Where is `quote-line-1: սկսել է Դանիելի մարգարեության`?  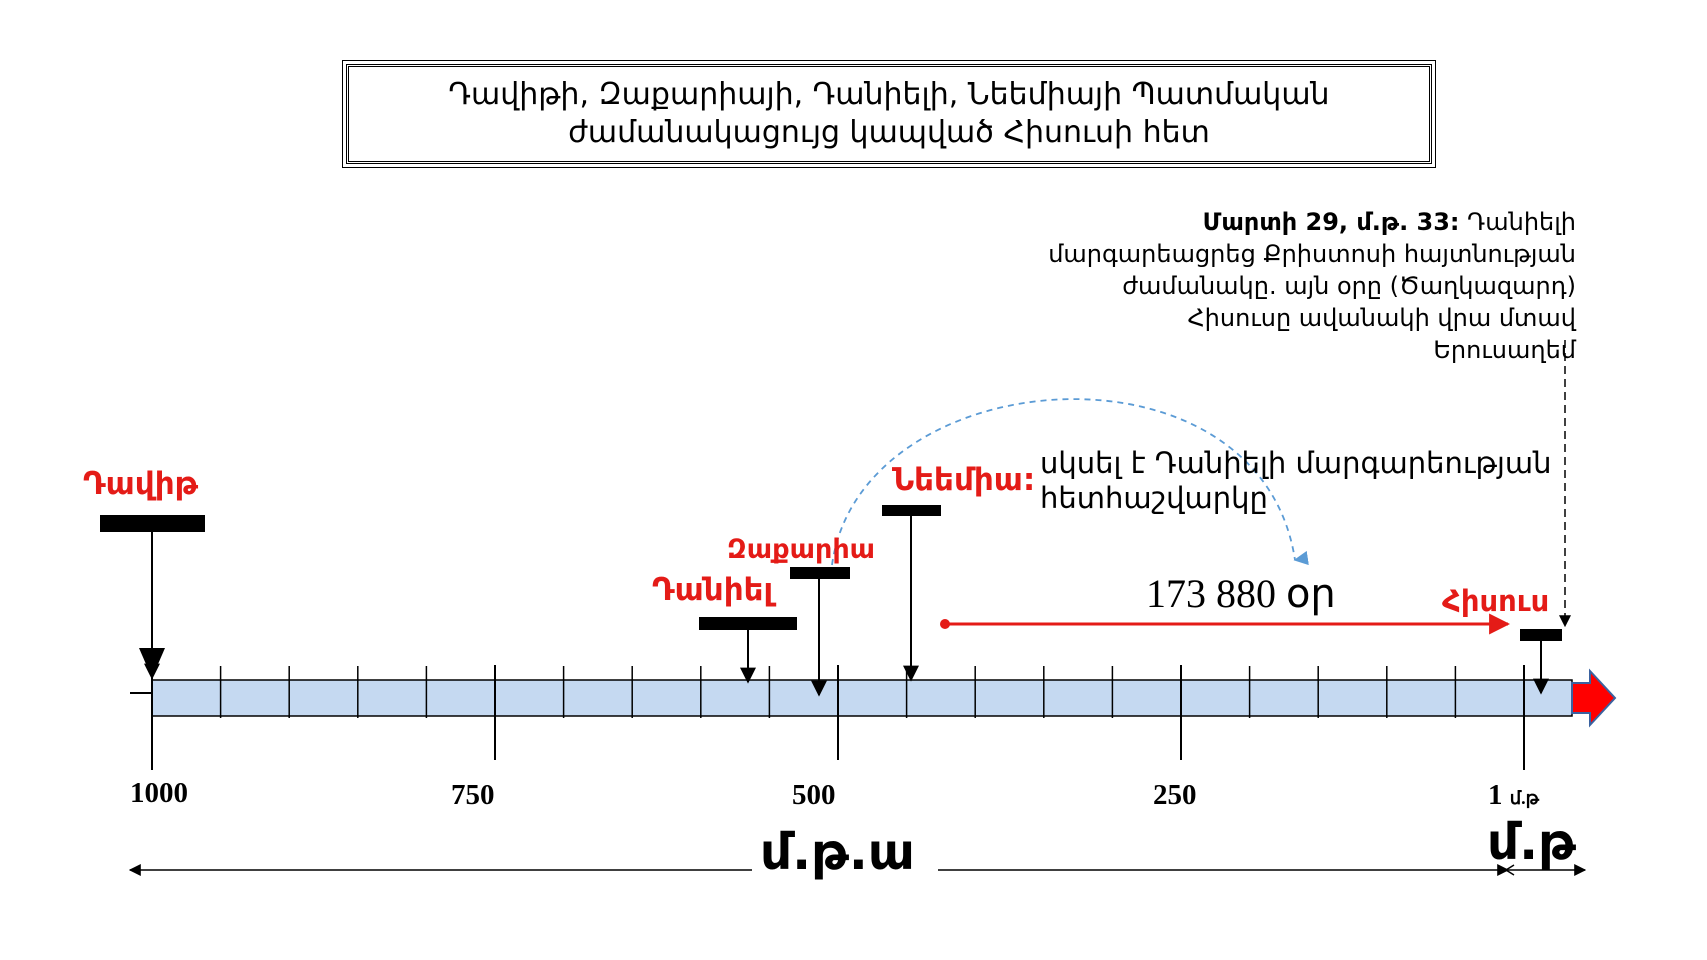 quote-line-1: սկսել է Դանիելի մարգարեության is located at coordinates (1296, 463).